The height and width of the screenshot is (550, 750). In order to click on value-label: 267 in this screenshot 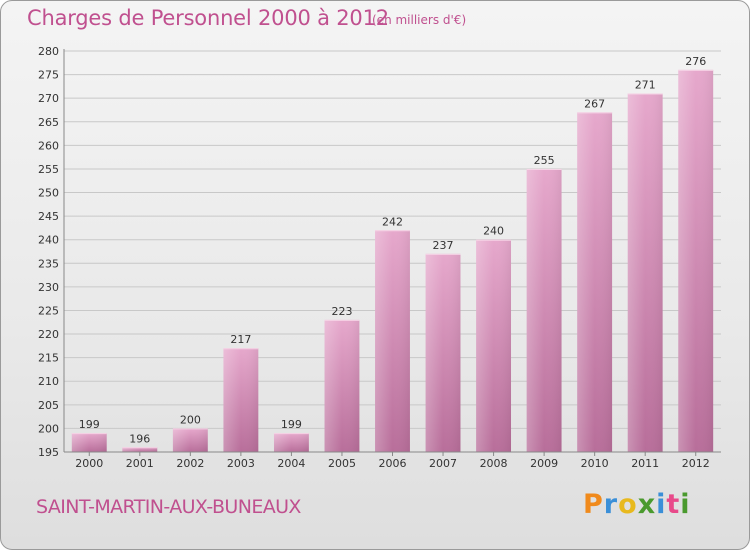, I will do `click(594, 103)`.